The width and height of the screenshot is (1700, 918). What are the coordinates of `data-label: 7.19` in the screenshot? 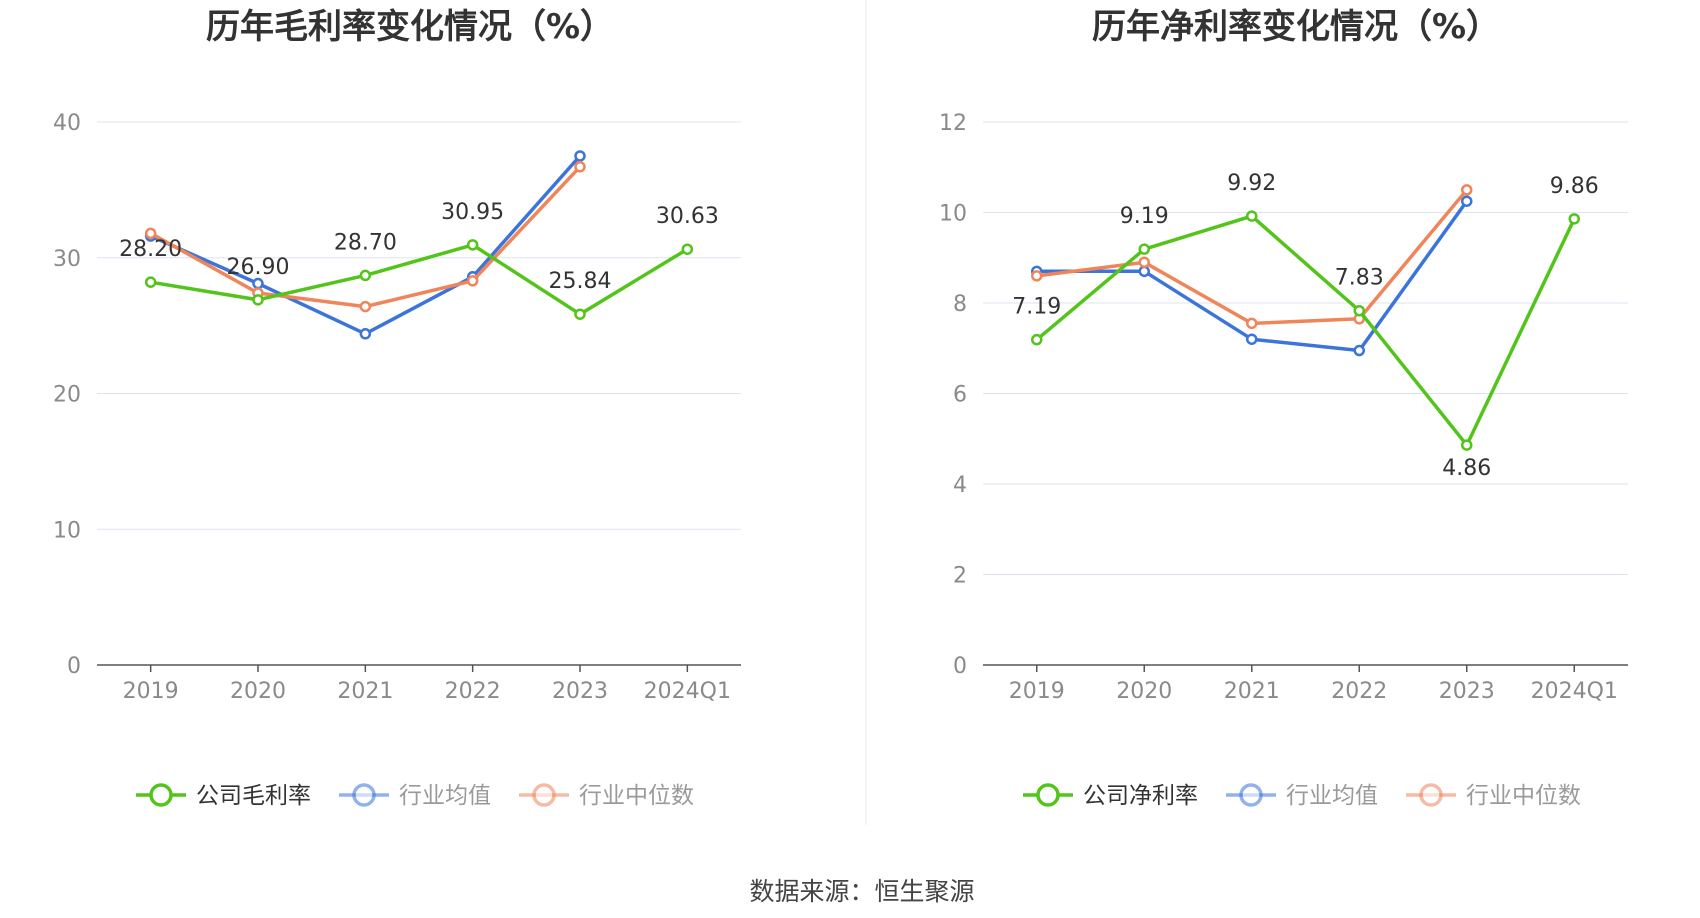 It's located at (1036, 307).